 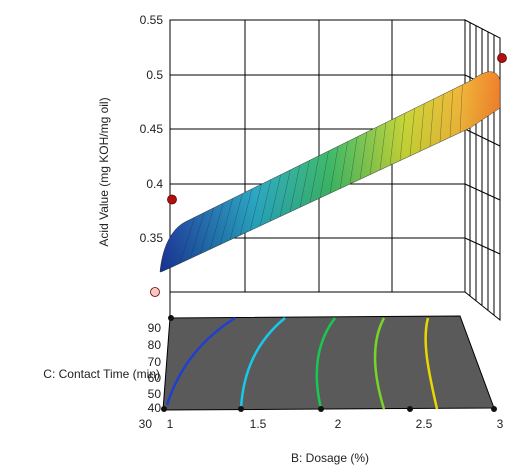 I want to click on x-axis-ticks: 1 1.5 2 2.5 3, so click(x=335, y=424).